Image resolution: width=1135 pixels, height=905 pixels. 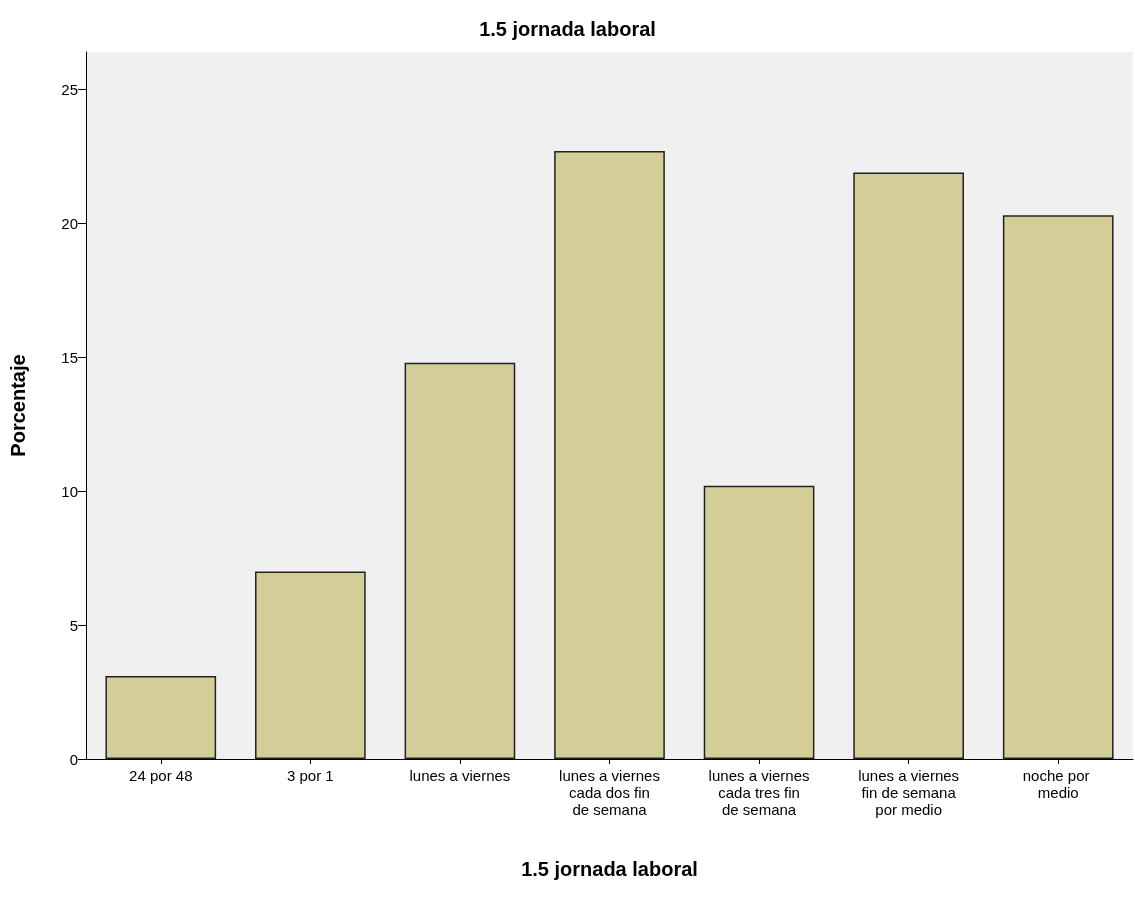 I want to click on x-tick-label: lunes a viernes, so click(x=460, y=775).